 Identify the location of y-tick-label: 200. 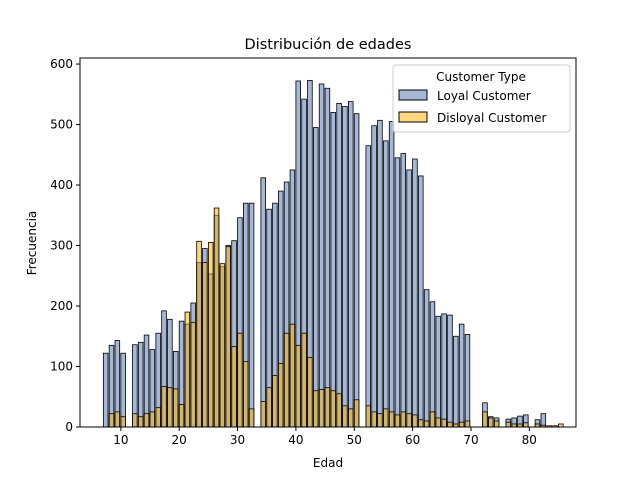
(61, 306).